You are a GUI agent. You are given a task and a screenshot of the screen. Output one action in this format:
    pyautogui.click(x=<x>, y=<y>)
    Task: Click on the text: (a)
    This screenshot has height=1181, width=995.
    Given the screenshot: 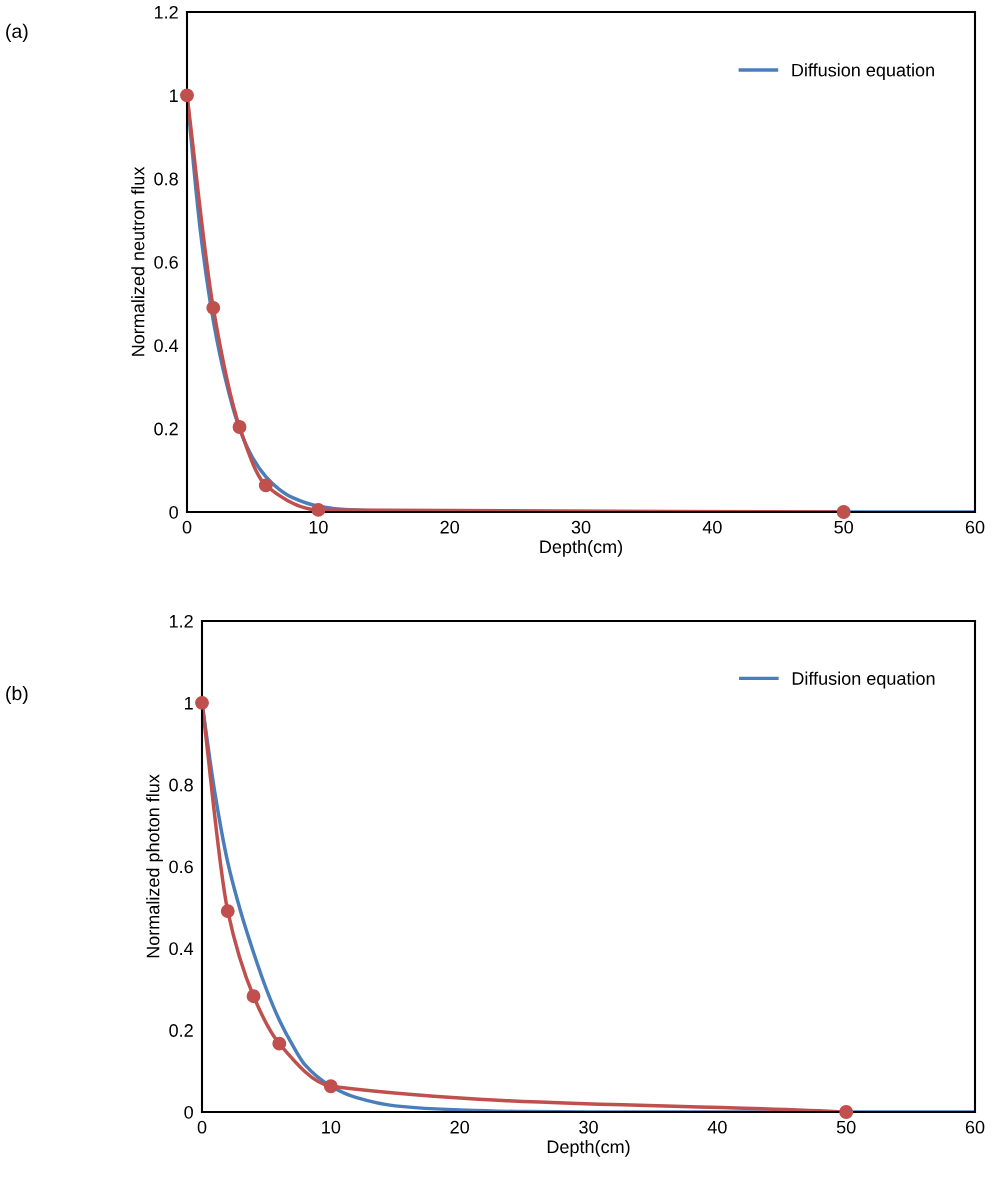 What is the action you would take?
    pyautogui.click(x=17, y=32)
    